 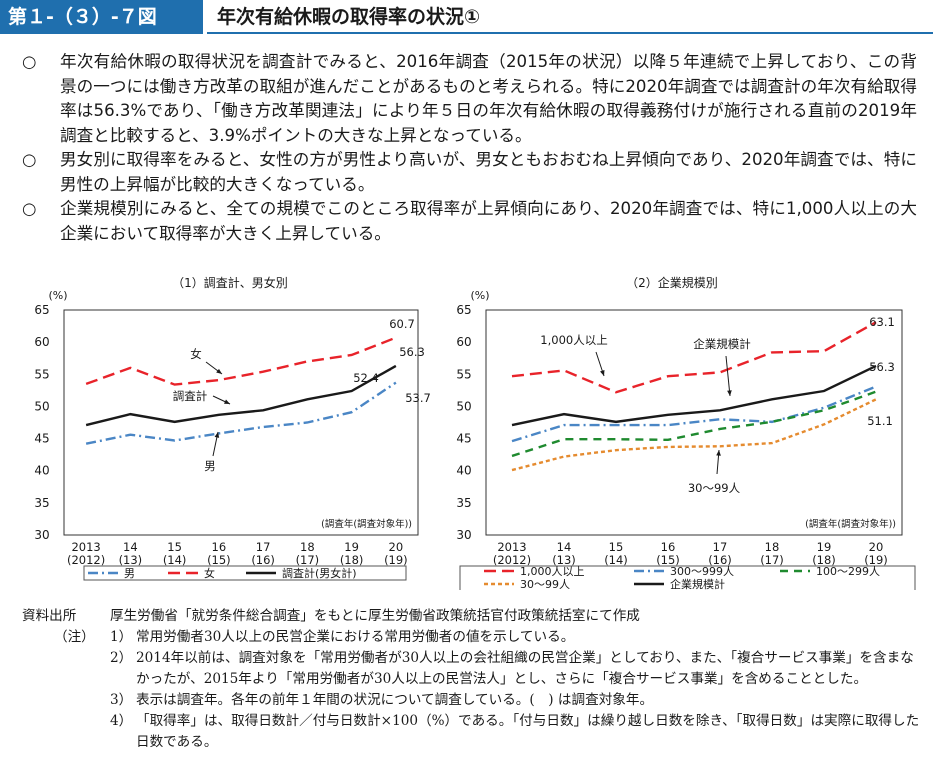 I want to click on legend-label: 男, so click(x=129, y=573).